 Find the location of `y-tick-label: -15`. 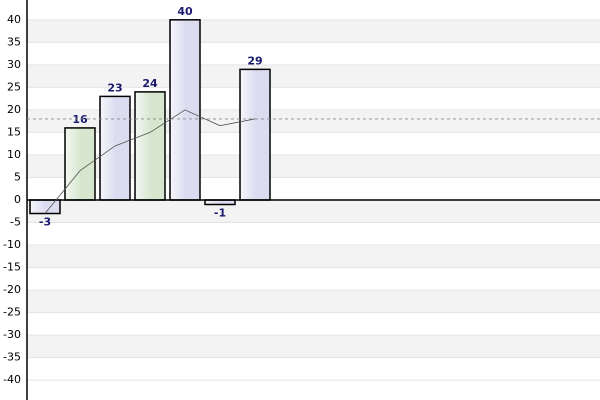

y-tick-label: -15 is located at coordinates (12, 267).